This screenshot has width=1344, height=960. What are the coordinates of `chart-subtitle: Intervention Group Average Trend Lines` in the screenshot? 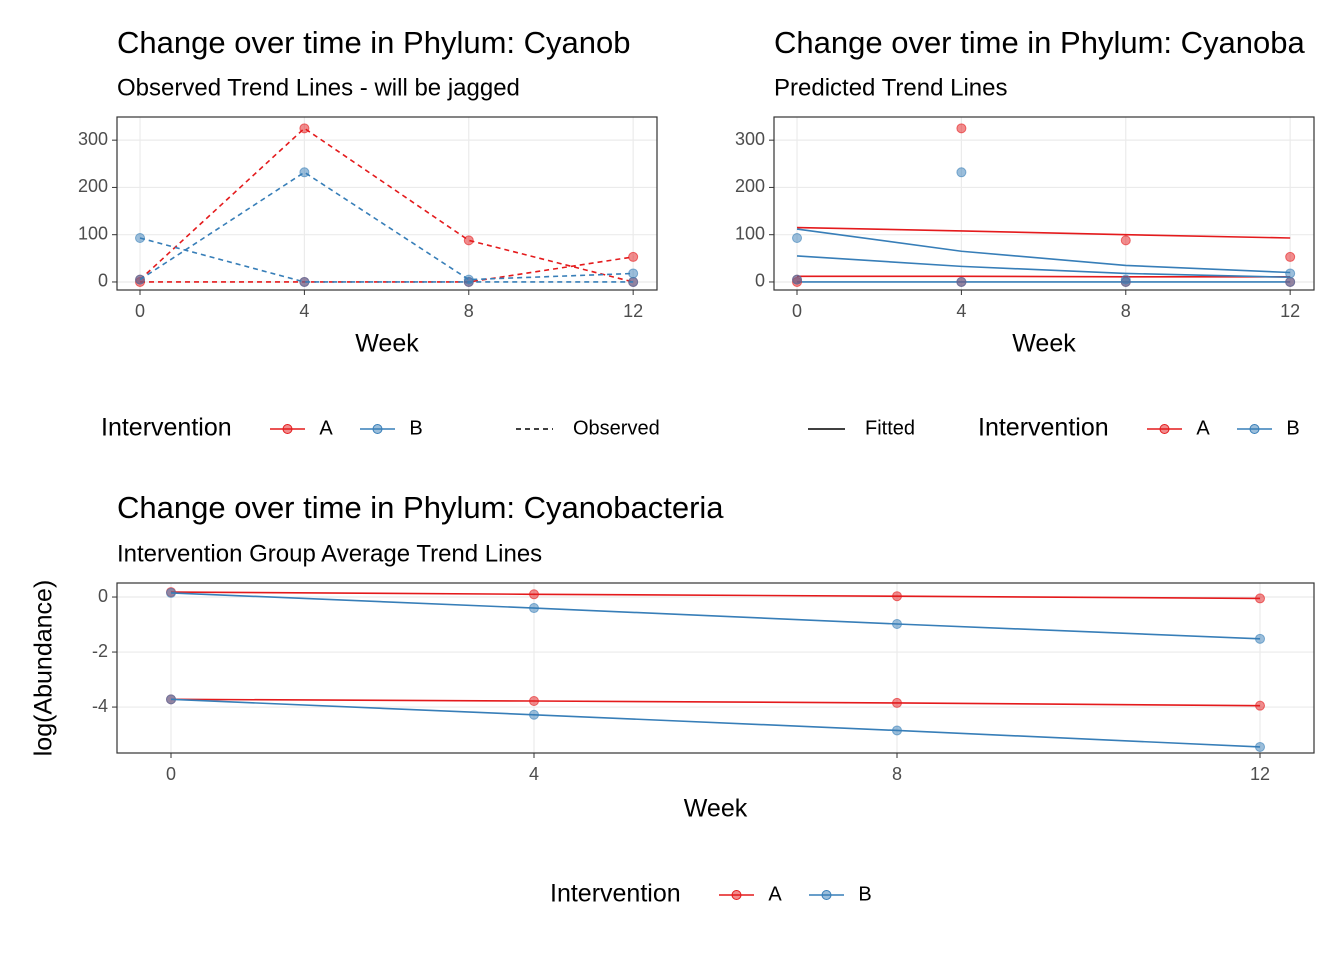 It's located at (329, 553).